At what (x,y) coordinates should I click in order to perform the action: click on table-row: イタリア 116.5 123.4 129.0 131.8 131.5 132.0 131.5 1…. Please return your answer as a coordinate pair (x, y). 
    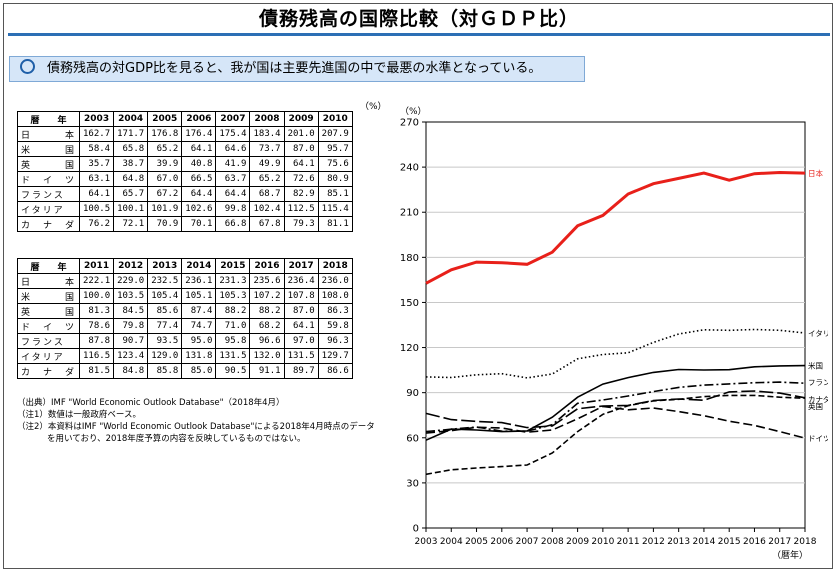
    Looking at the image, I should click on (184, 356).